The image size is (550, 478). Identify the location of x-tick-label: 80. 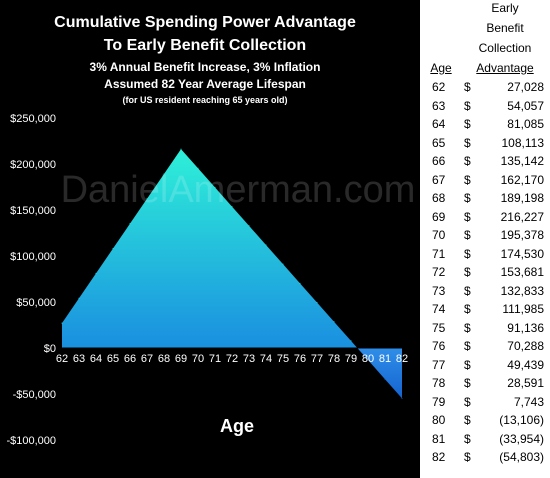
(368, 359).